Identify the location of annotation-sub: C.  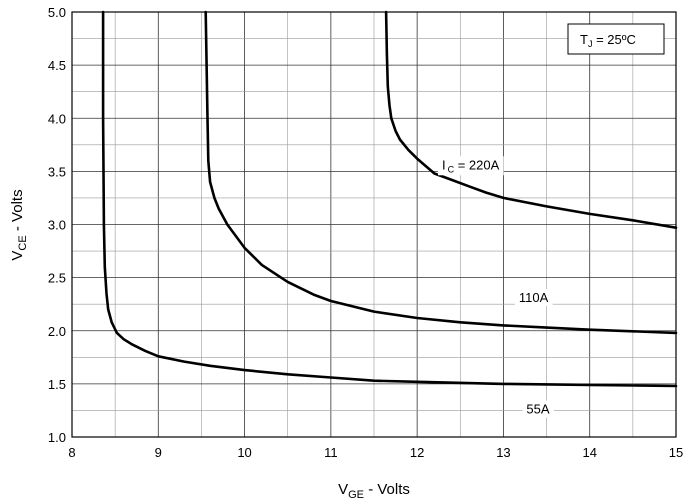
(451, 169).